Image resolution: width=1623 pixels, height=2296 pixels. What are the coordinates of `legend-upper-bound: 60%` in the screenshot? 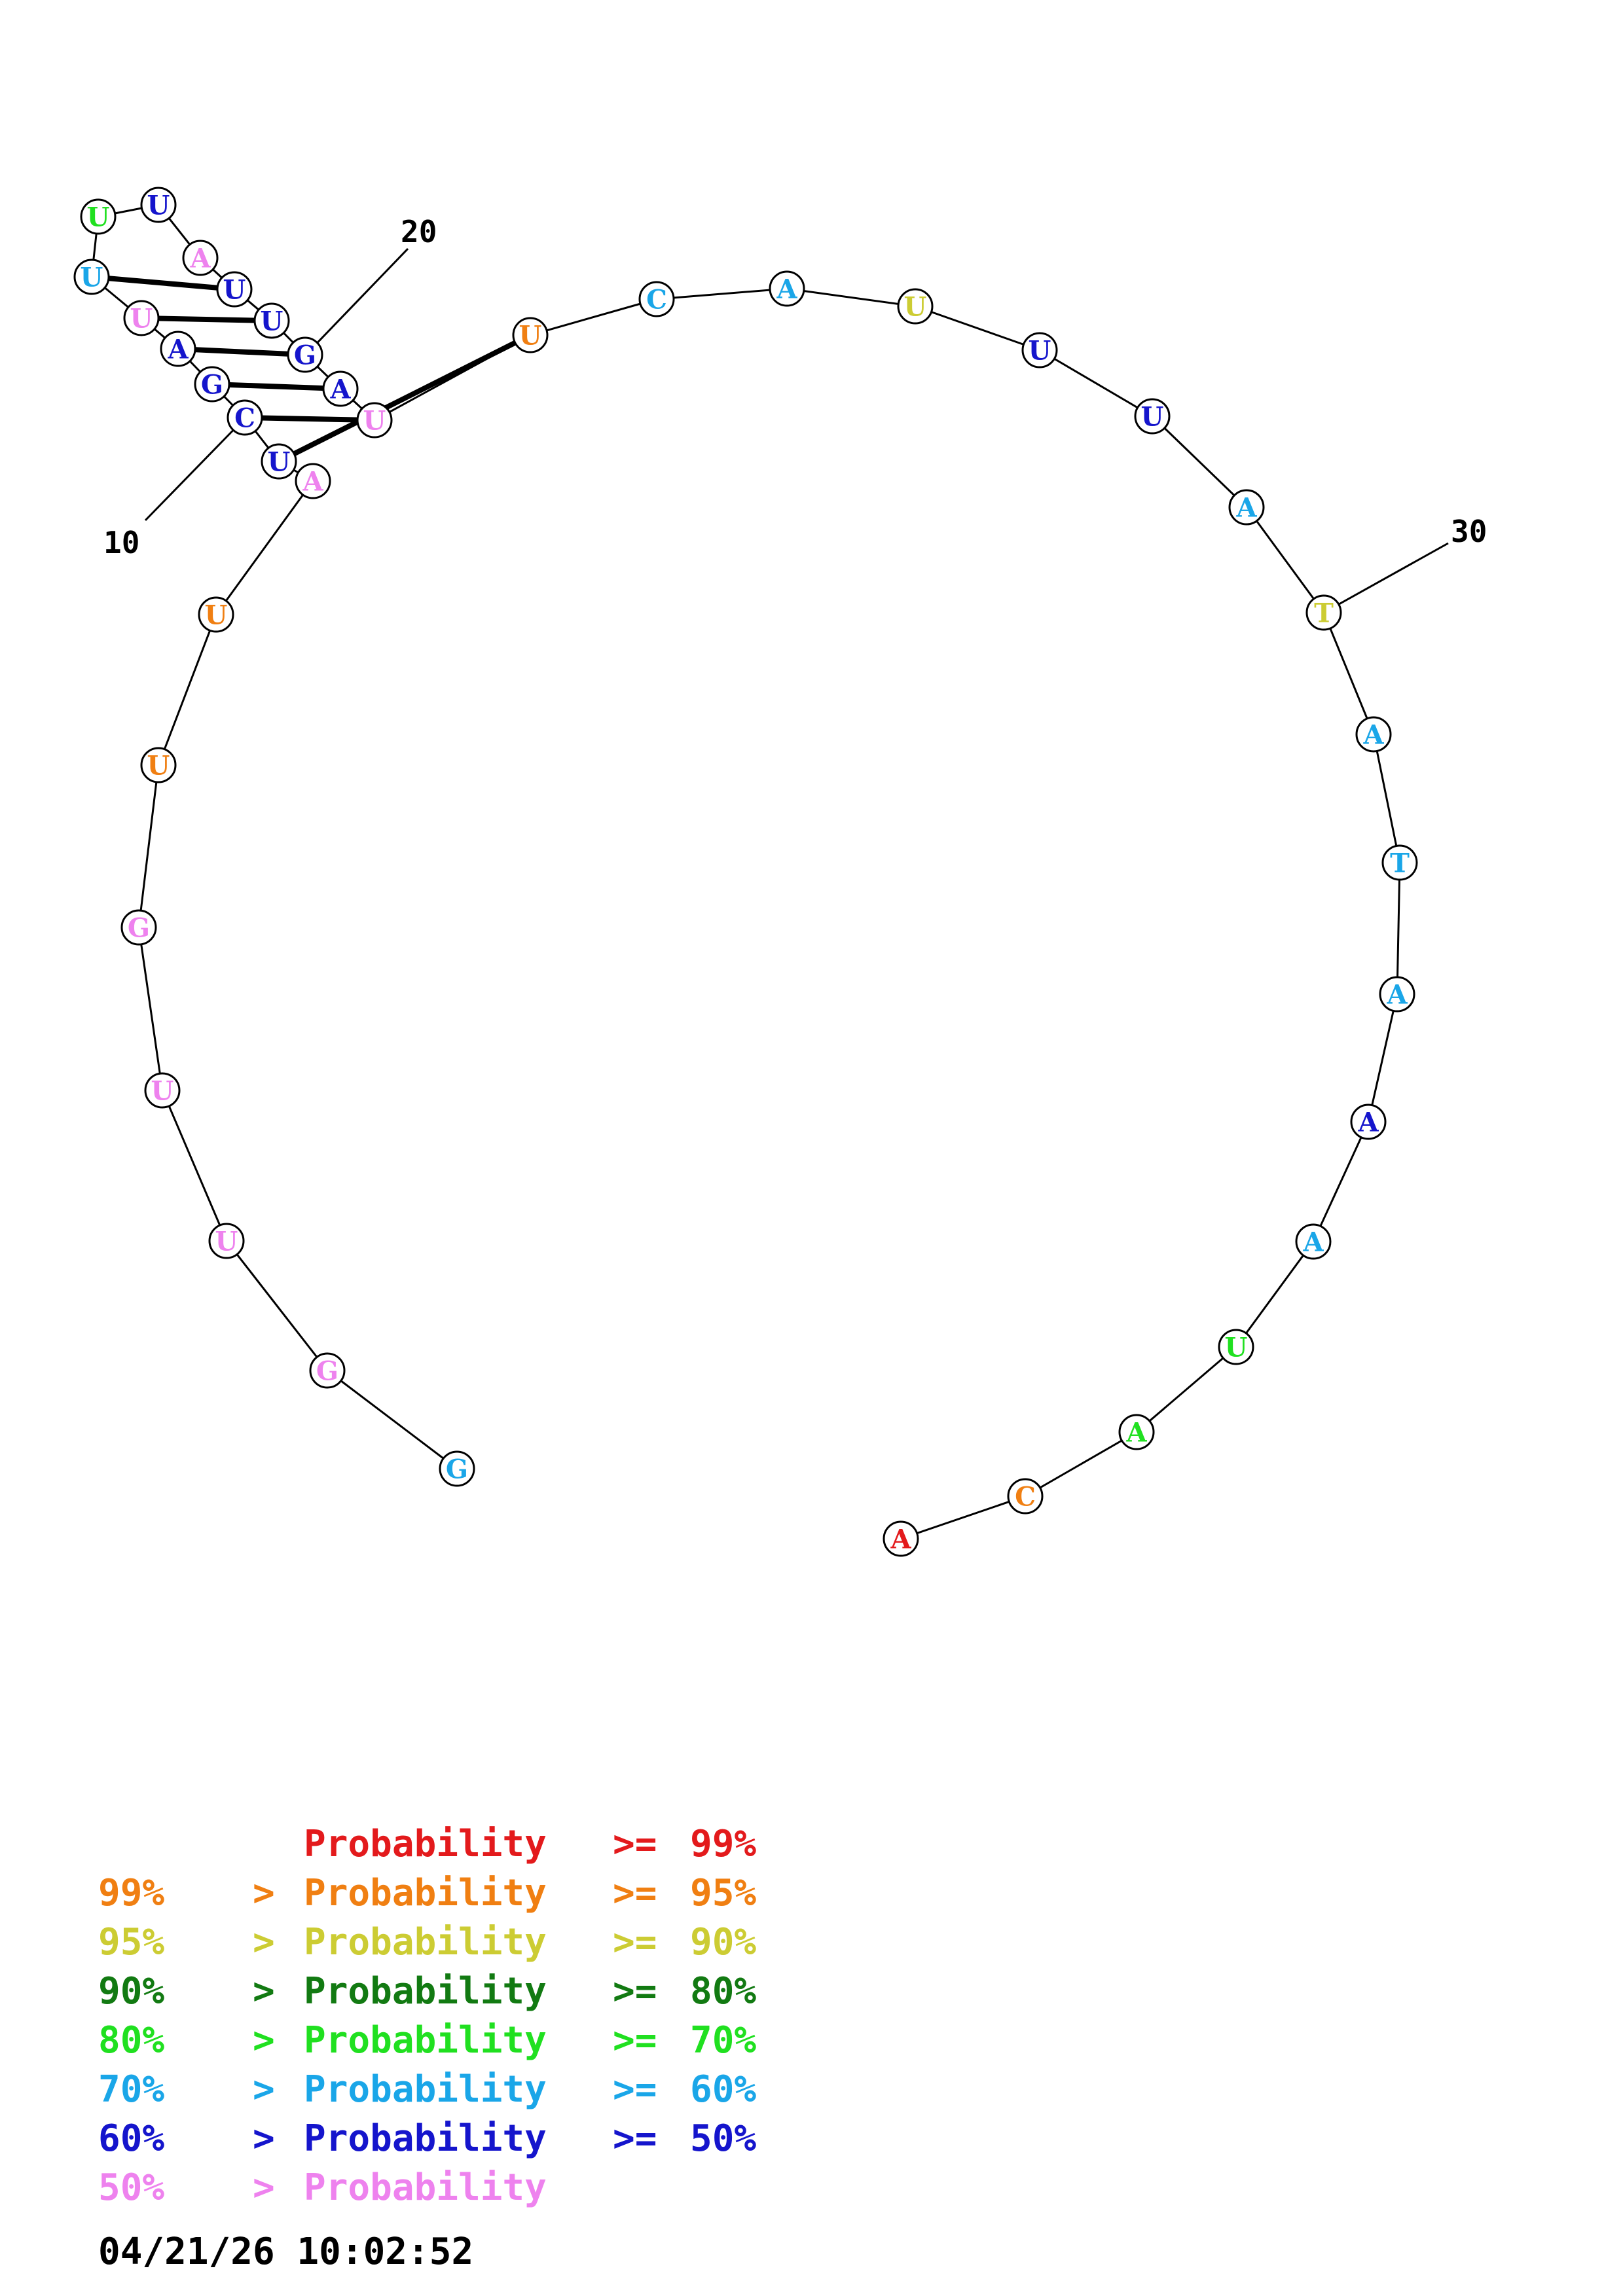 It's located at (723, 2089).